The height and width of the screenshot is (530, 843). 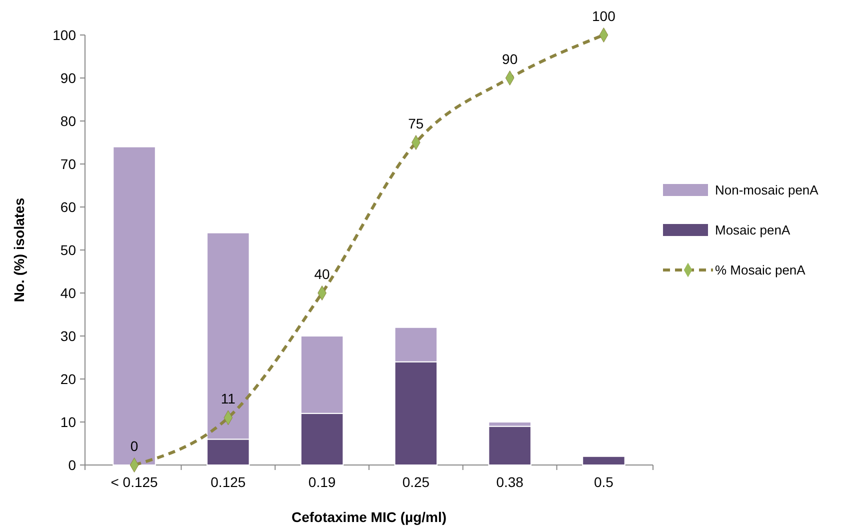 I want to click on y-tick-label: 40, so click(x=68, y=292).